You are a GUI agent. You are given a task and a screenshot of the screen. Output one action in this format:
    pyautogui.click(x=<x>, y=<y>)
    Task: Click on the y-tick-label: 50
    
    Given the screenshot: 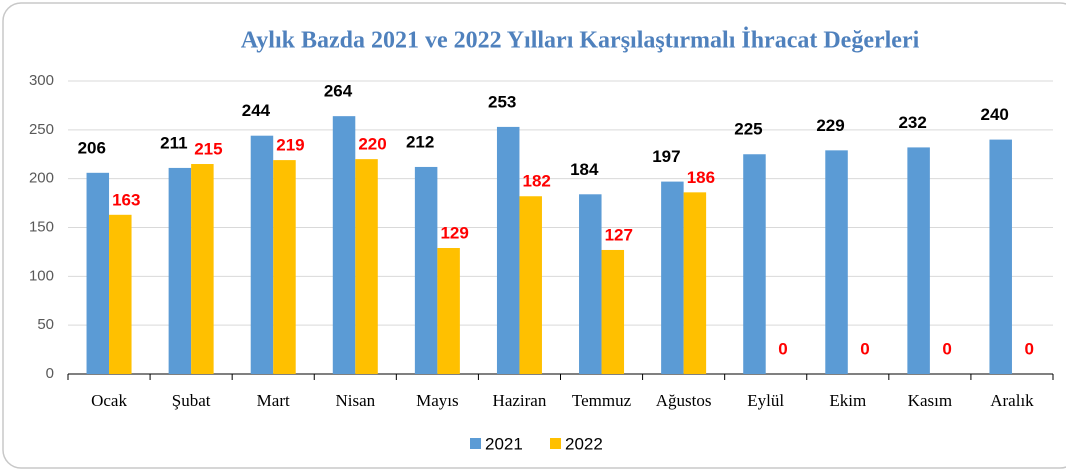 What is the action you would take?
    pyautogui.click(x=45, y=324)
    